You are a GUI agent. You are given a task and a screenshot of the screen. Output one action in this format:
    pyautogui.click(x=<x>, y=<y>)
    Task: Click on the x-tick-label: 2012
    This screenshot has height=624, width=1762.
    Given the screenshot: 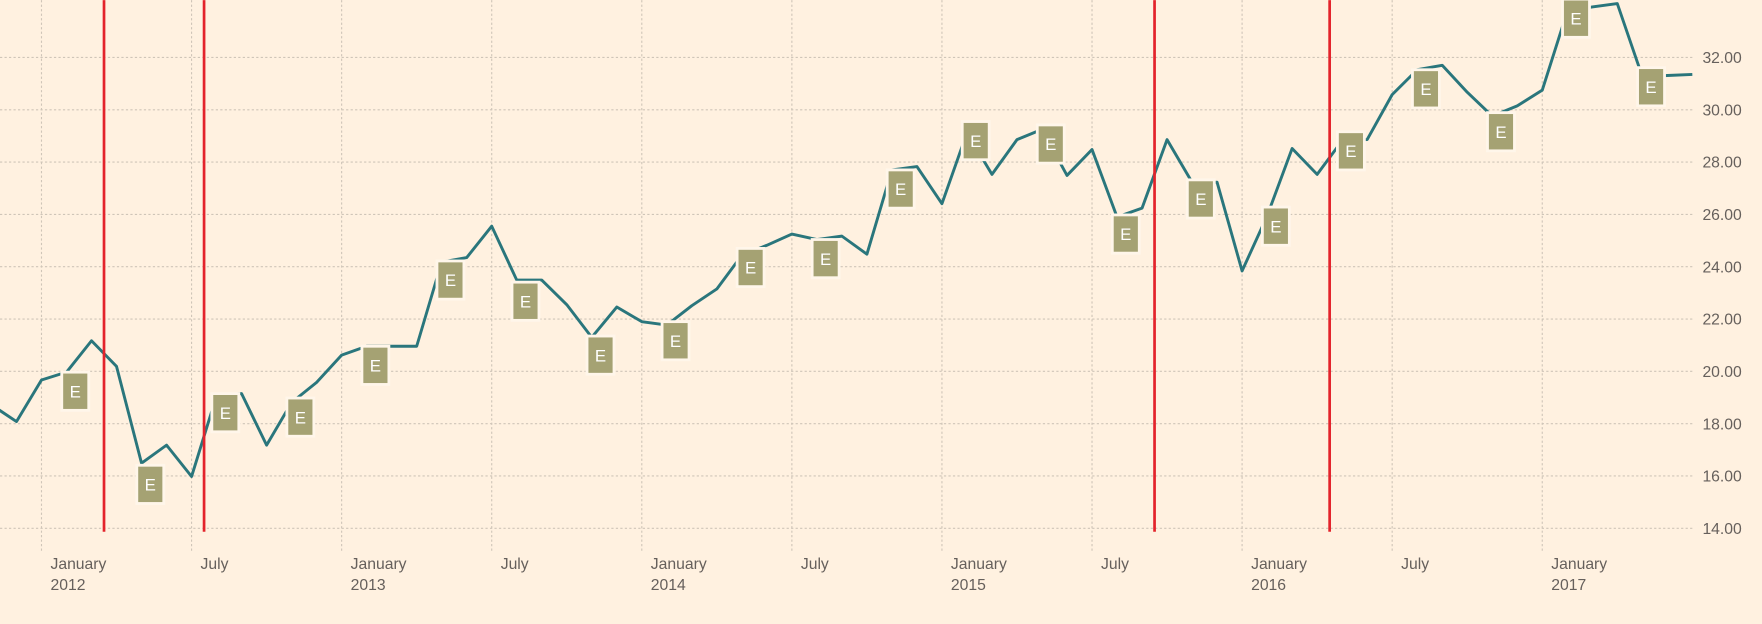 What is the action you would take?
    pyautogui.click(x=67, y=585)
    